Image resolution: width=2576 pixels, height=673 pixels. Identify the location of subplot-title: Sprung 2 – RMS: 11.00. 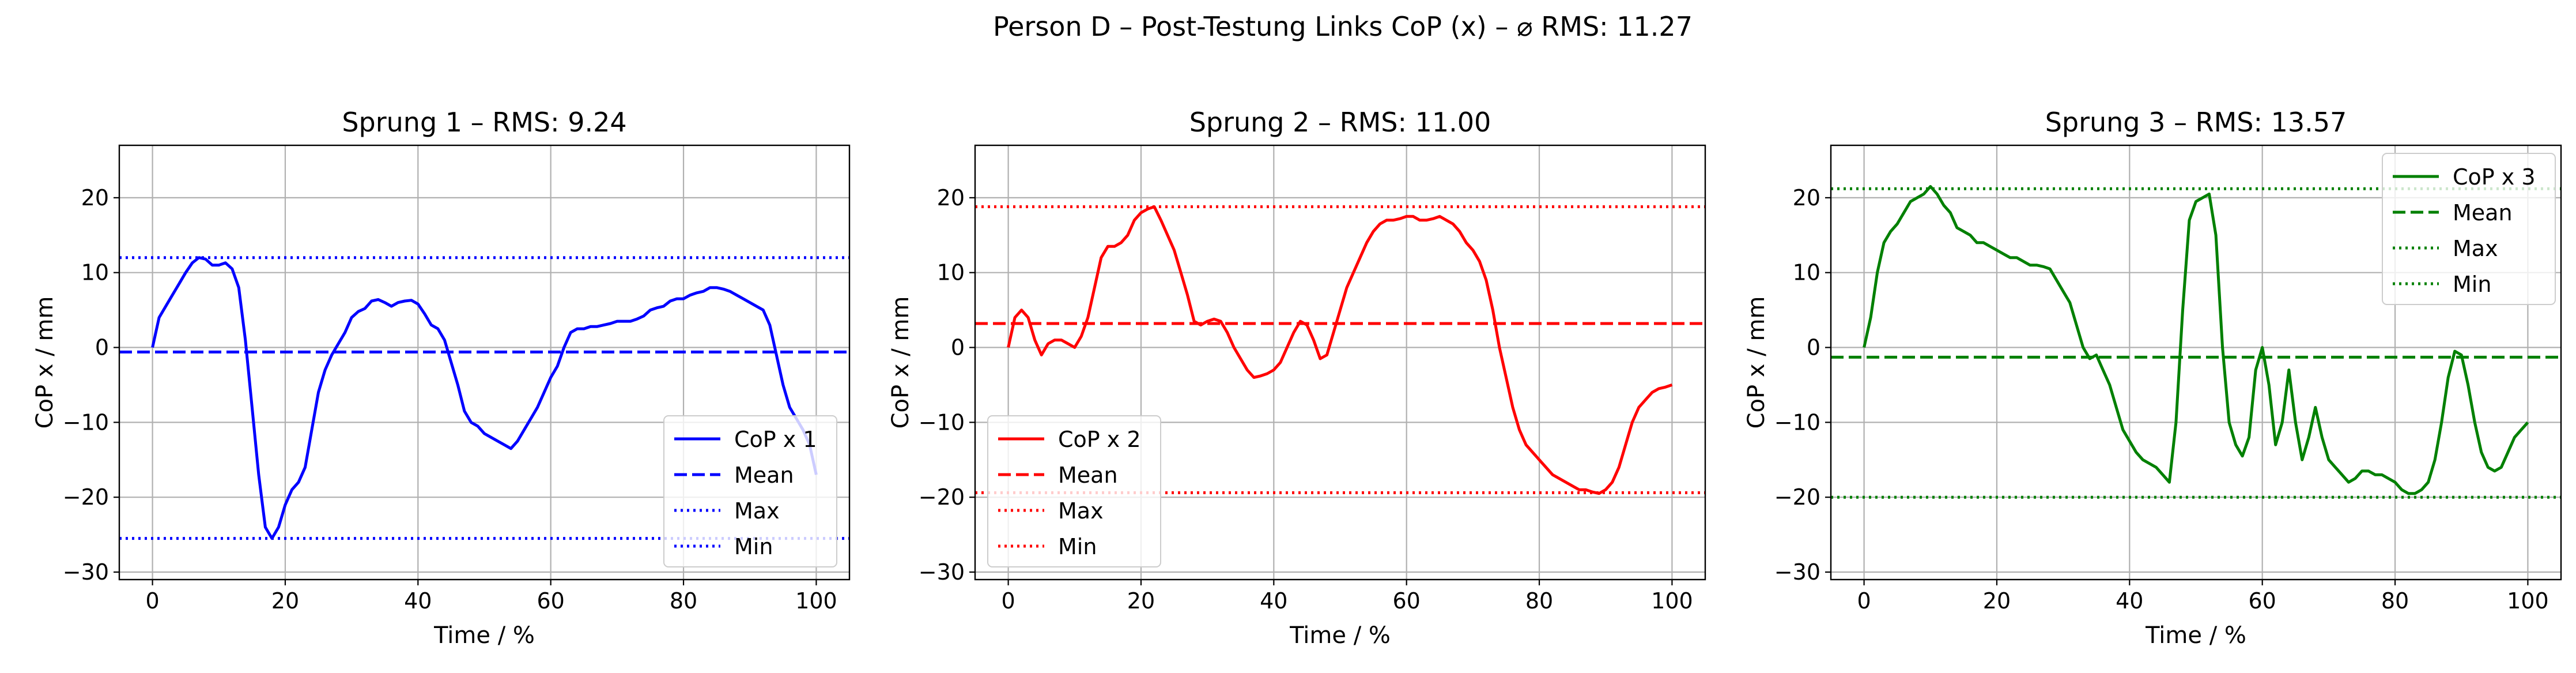
(1340, 122).